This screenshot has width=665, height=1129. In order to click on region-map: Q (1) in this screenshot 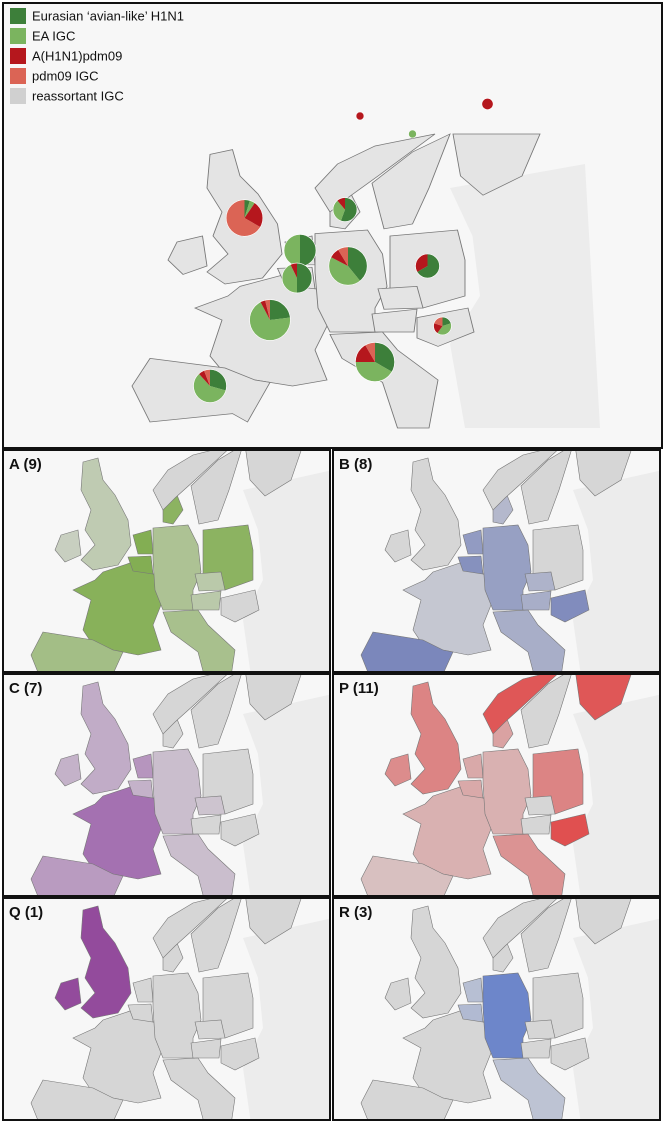, I will do `click(166, 1009)`.